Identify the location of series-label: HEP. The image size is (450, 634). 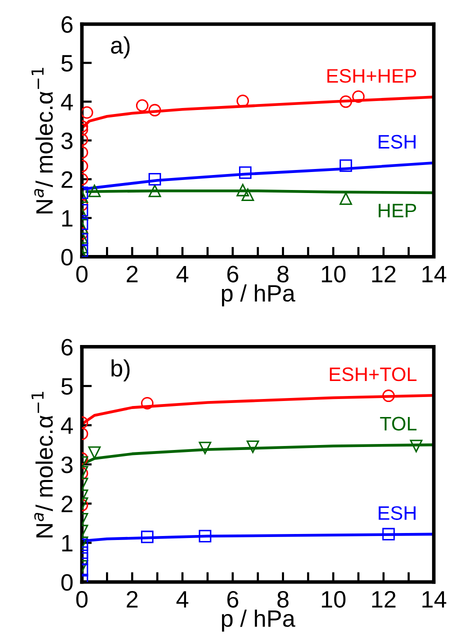
(397, 211).